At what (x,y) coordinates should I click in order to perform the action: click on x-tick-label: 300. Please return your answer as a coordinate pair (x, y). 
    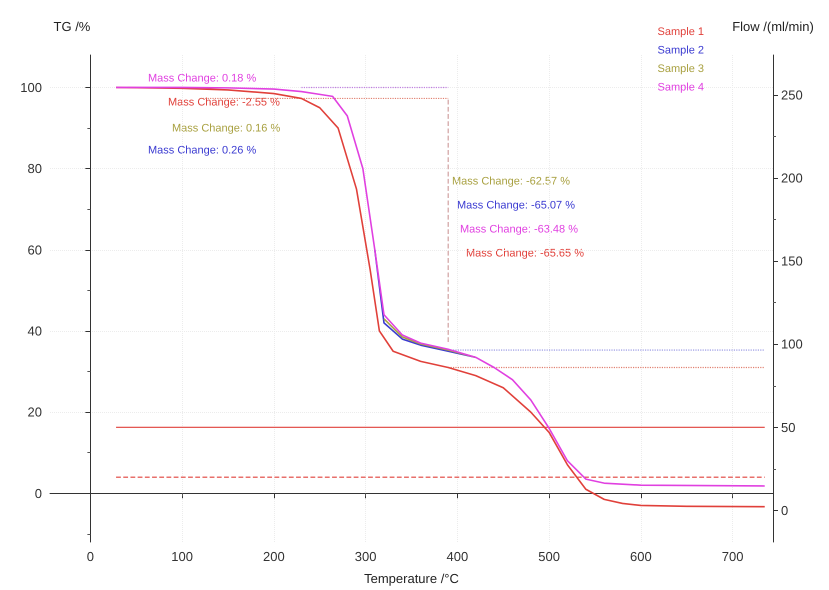
    Looking at the image, I should click on (365, 556).